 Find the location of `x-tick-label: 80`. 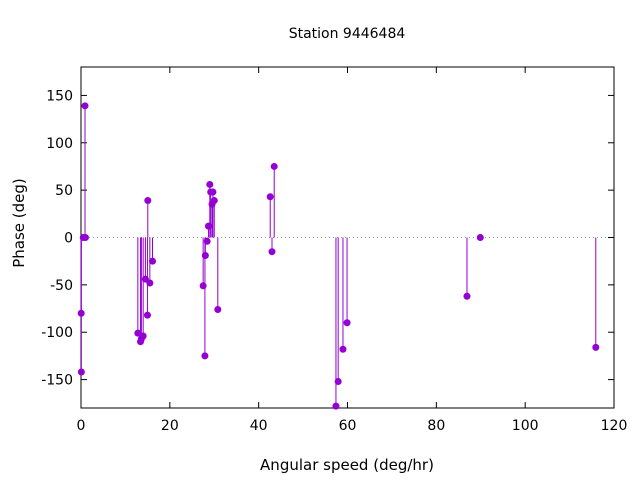

x-tick-label: 80 is located at coordinates (436, 426).